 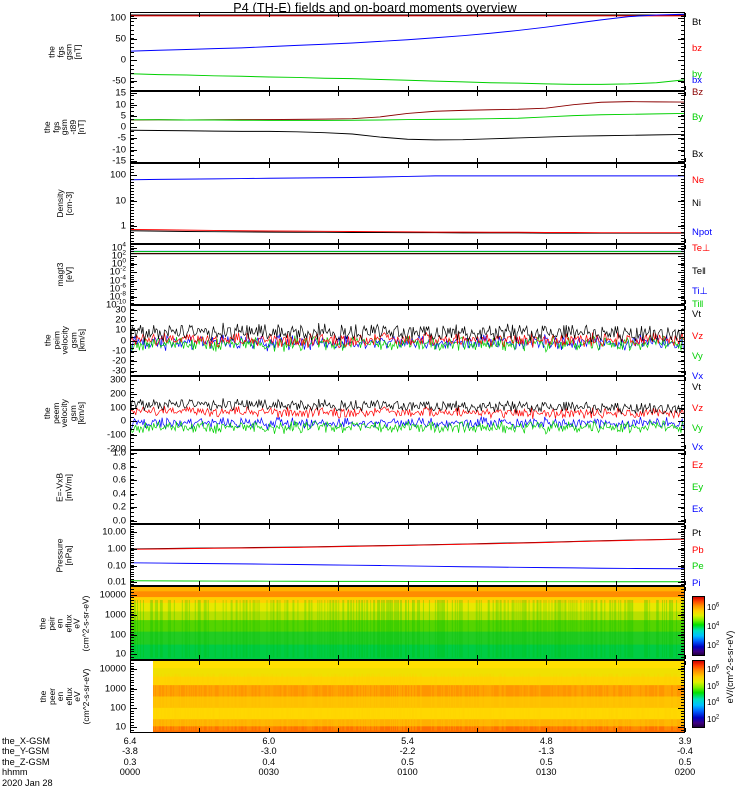 What do you see at coordinates (407, 274) in the screenshot?
I see `panel-magt3` at bounding box center [407, 274].